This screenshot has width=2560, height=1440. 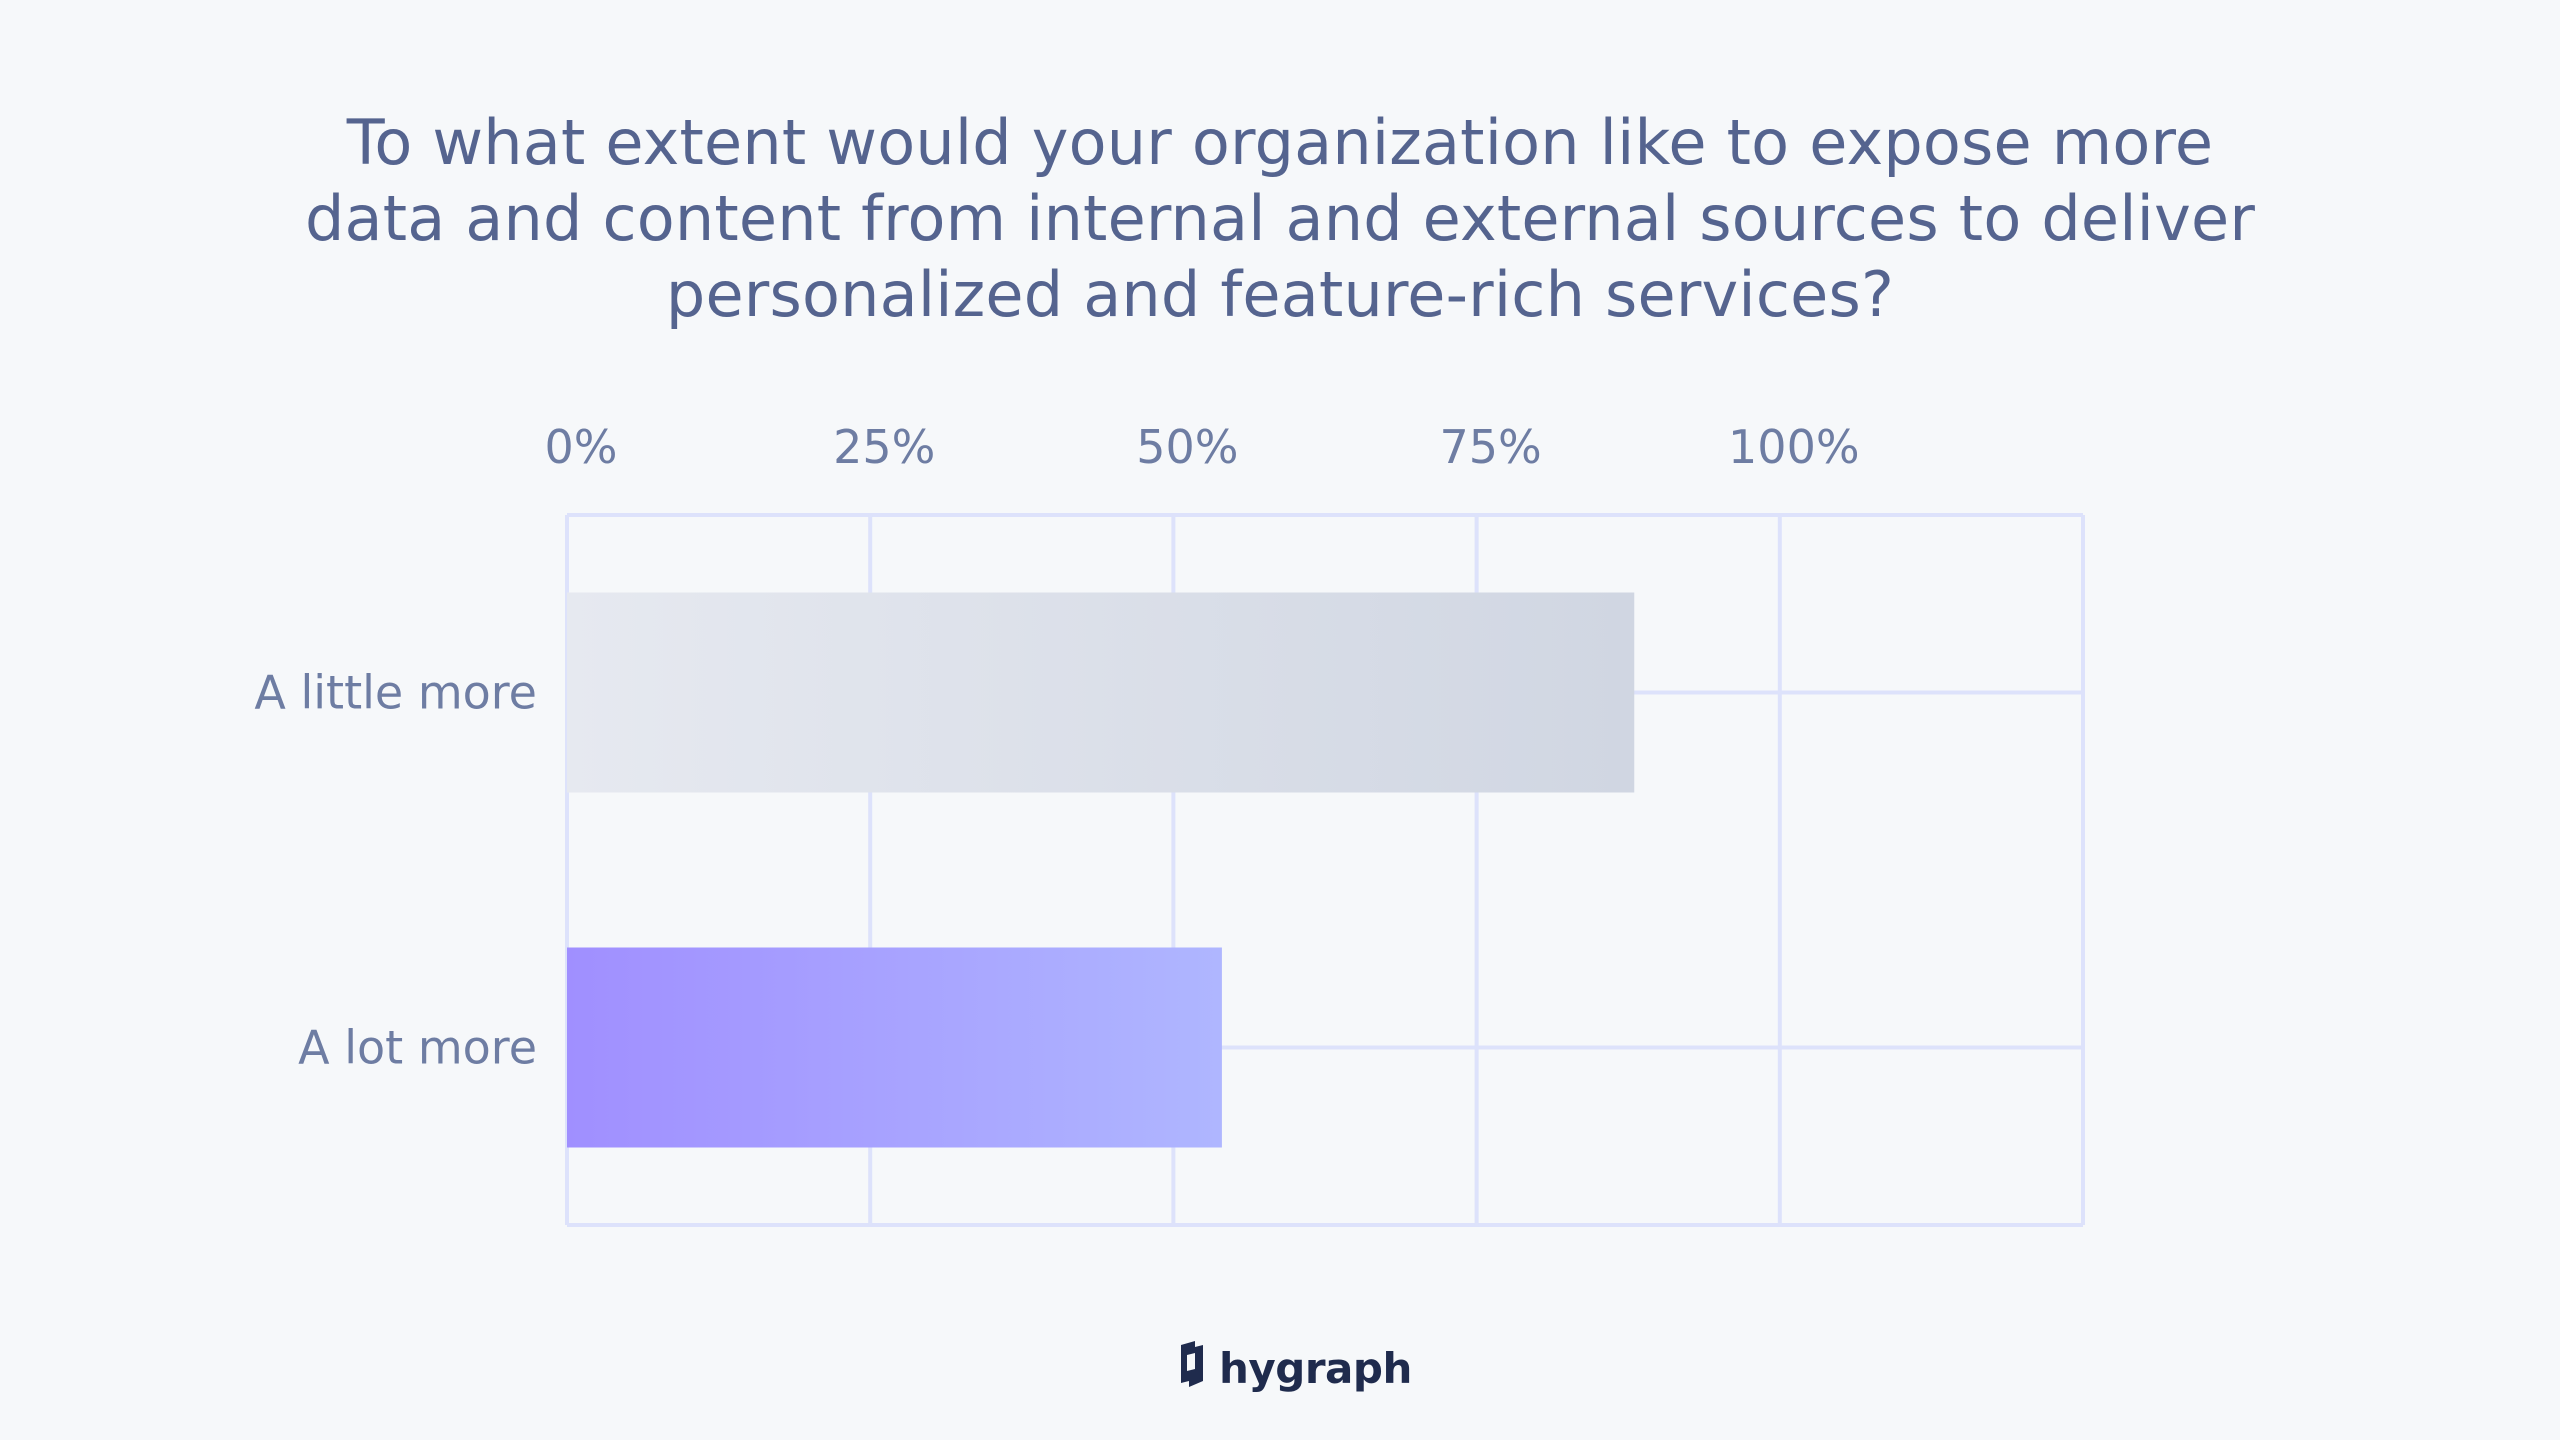 I want to click on tick-label-2: 50%, so click(x=1187, y=447).